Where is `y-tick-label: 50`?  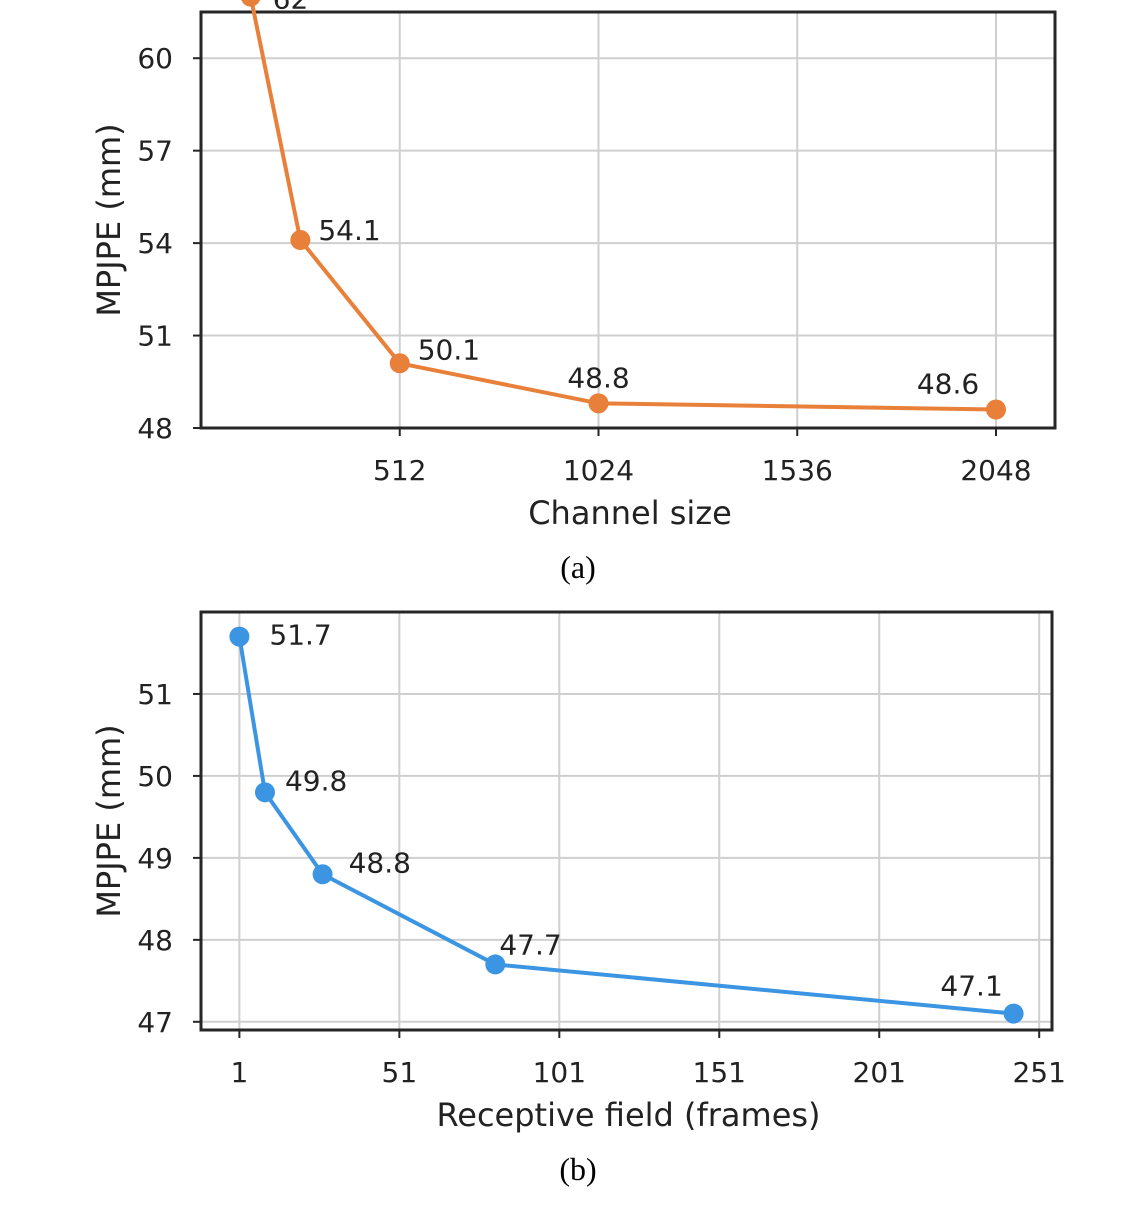 y-tick-label: 50 is located at coordinates (155, 776).